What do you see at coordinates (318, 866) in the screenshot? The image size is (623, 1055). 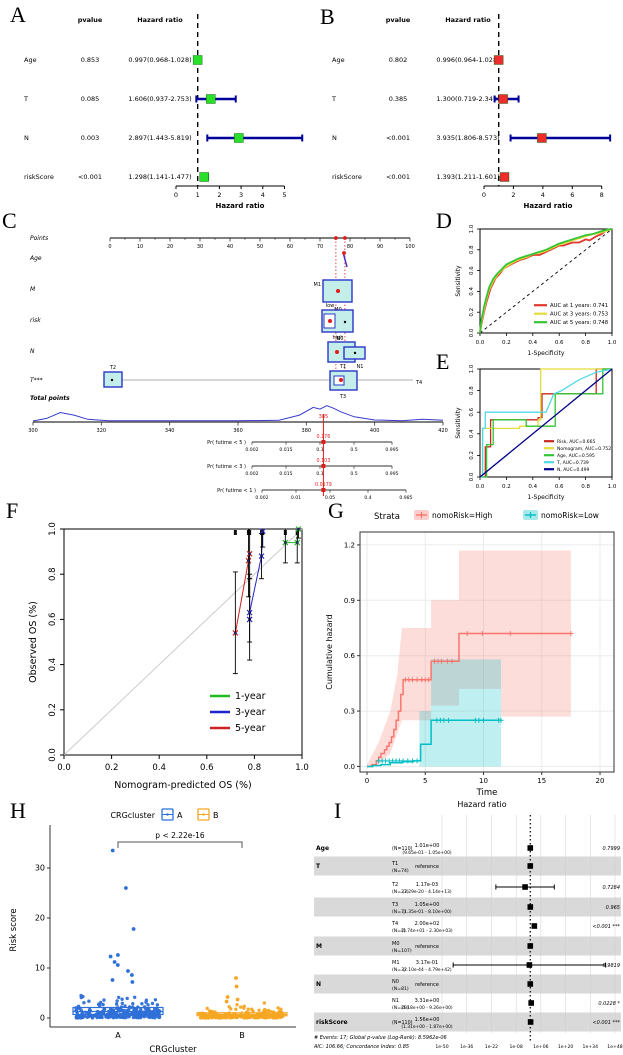 I see `row-label: T` at bounding box center [318, 866].